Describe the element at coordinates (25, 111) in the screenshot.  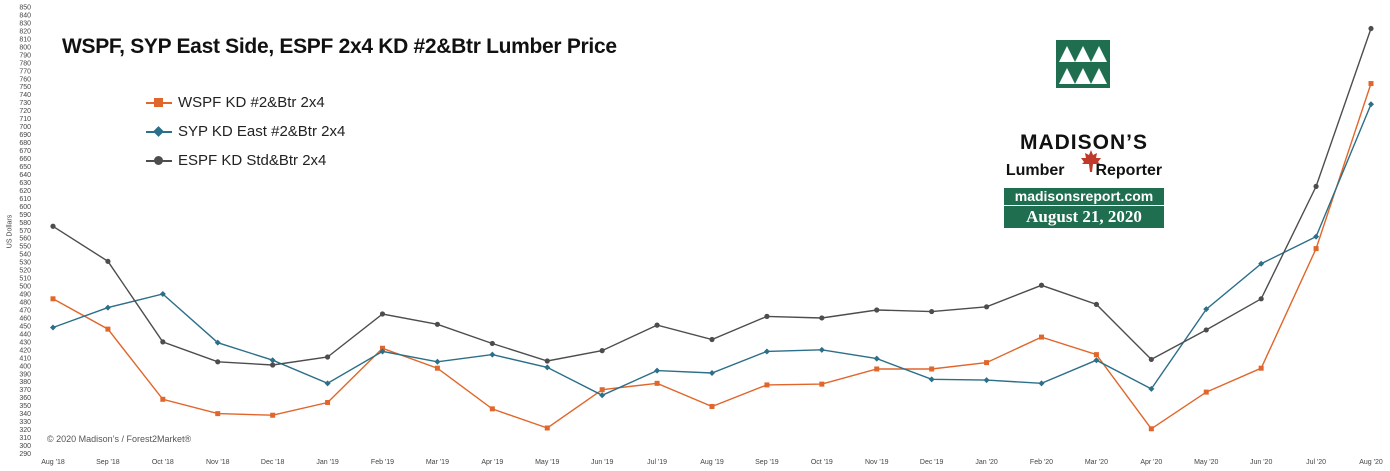
I see `y-tick-label: 720` at that location.